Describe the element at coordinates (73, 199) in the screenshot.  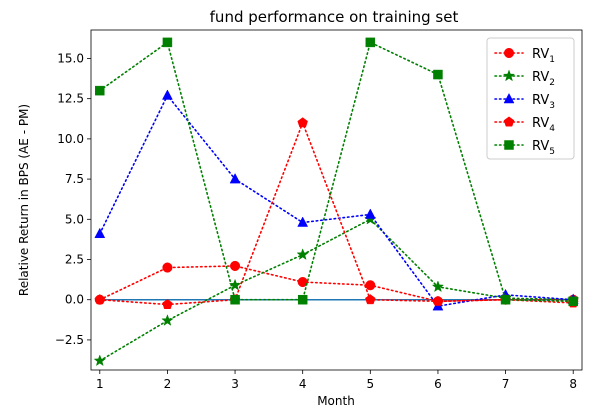
I see `y-axis: −2.5 0.0 2.5 5.0 7.5 10.0 12.5 15.0` at that location.